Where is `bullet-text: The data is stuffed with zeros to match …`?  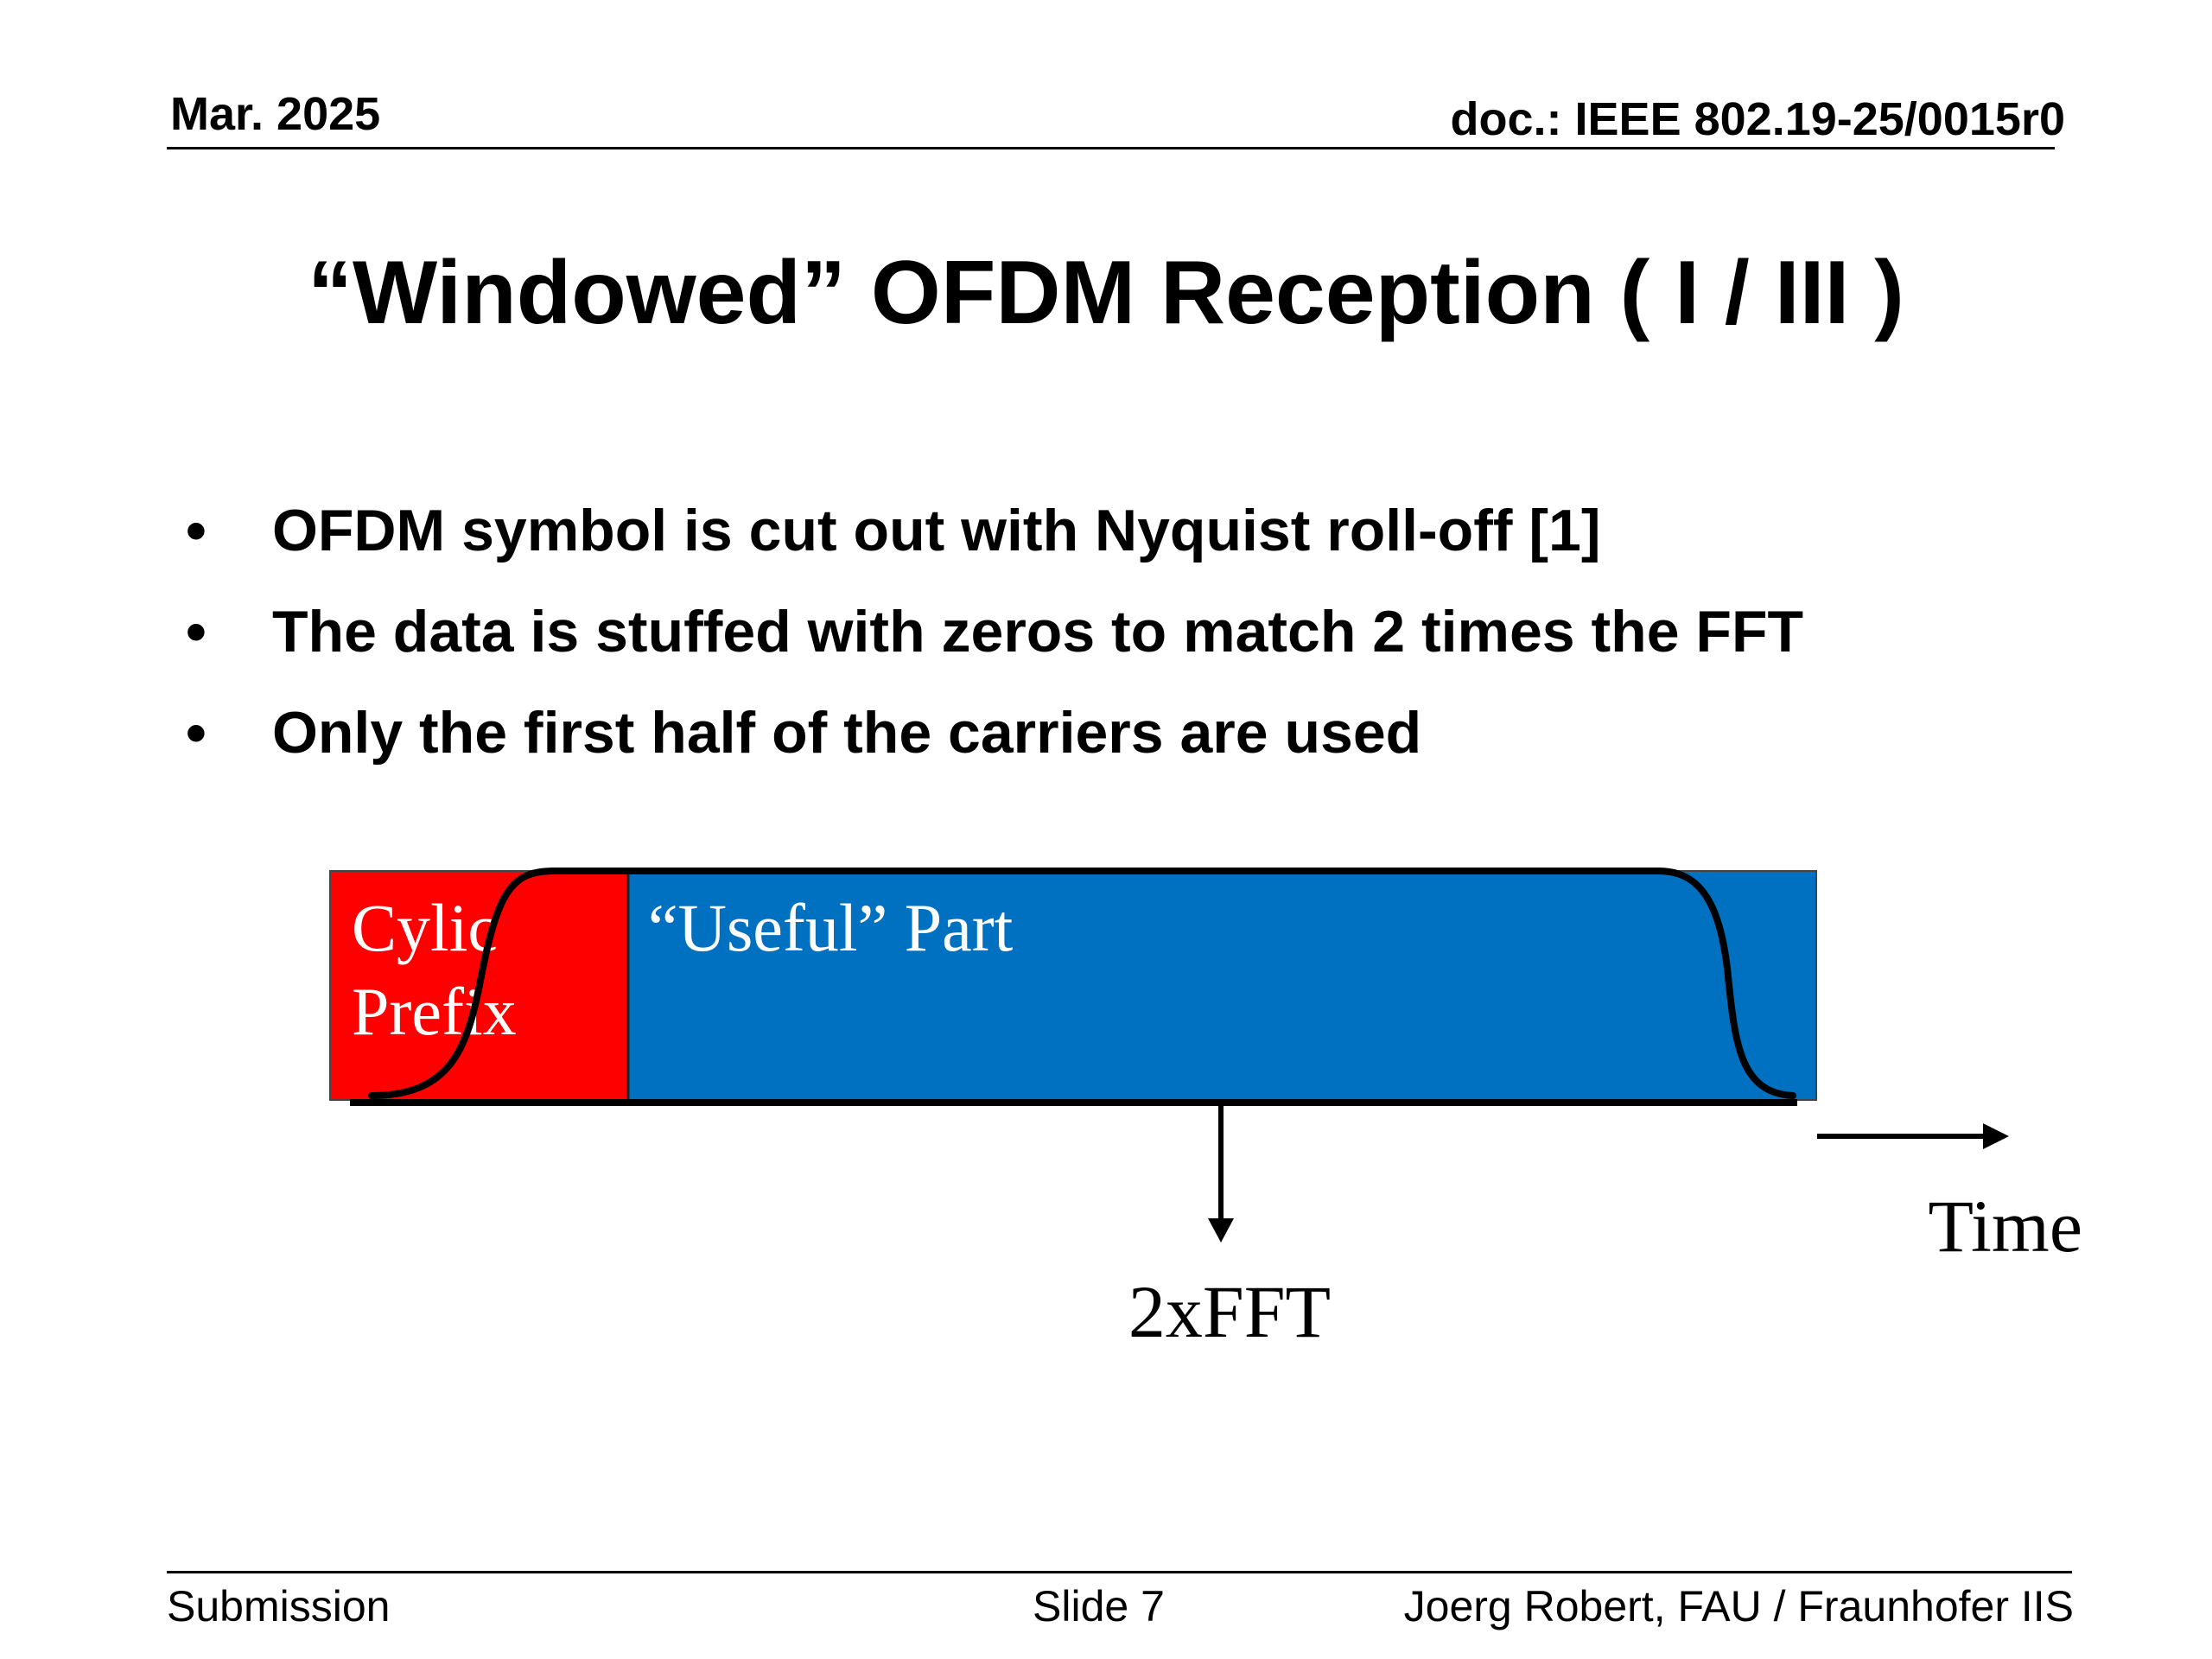
bullet-text: The data is stuffed with zeros to match … is located at coordinates (1038, 631).